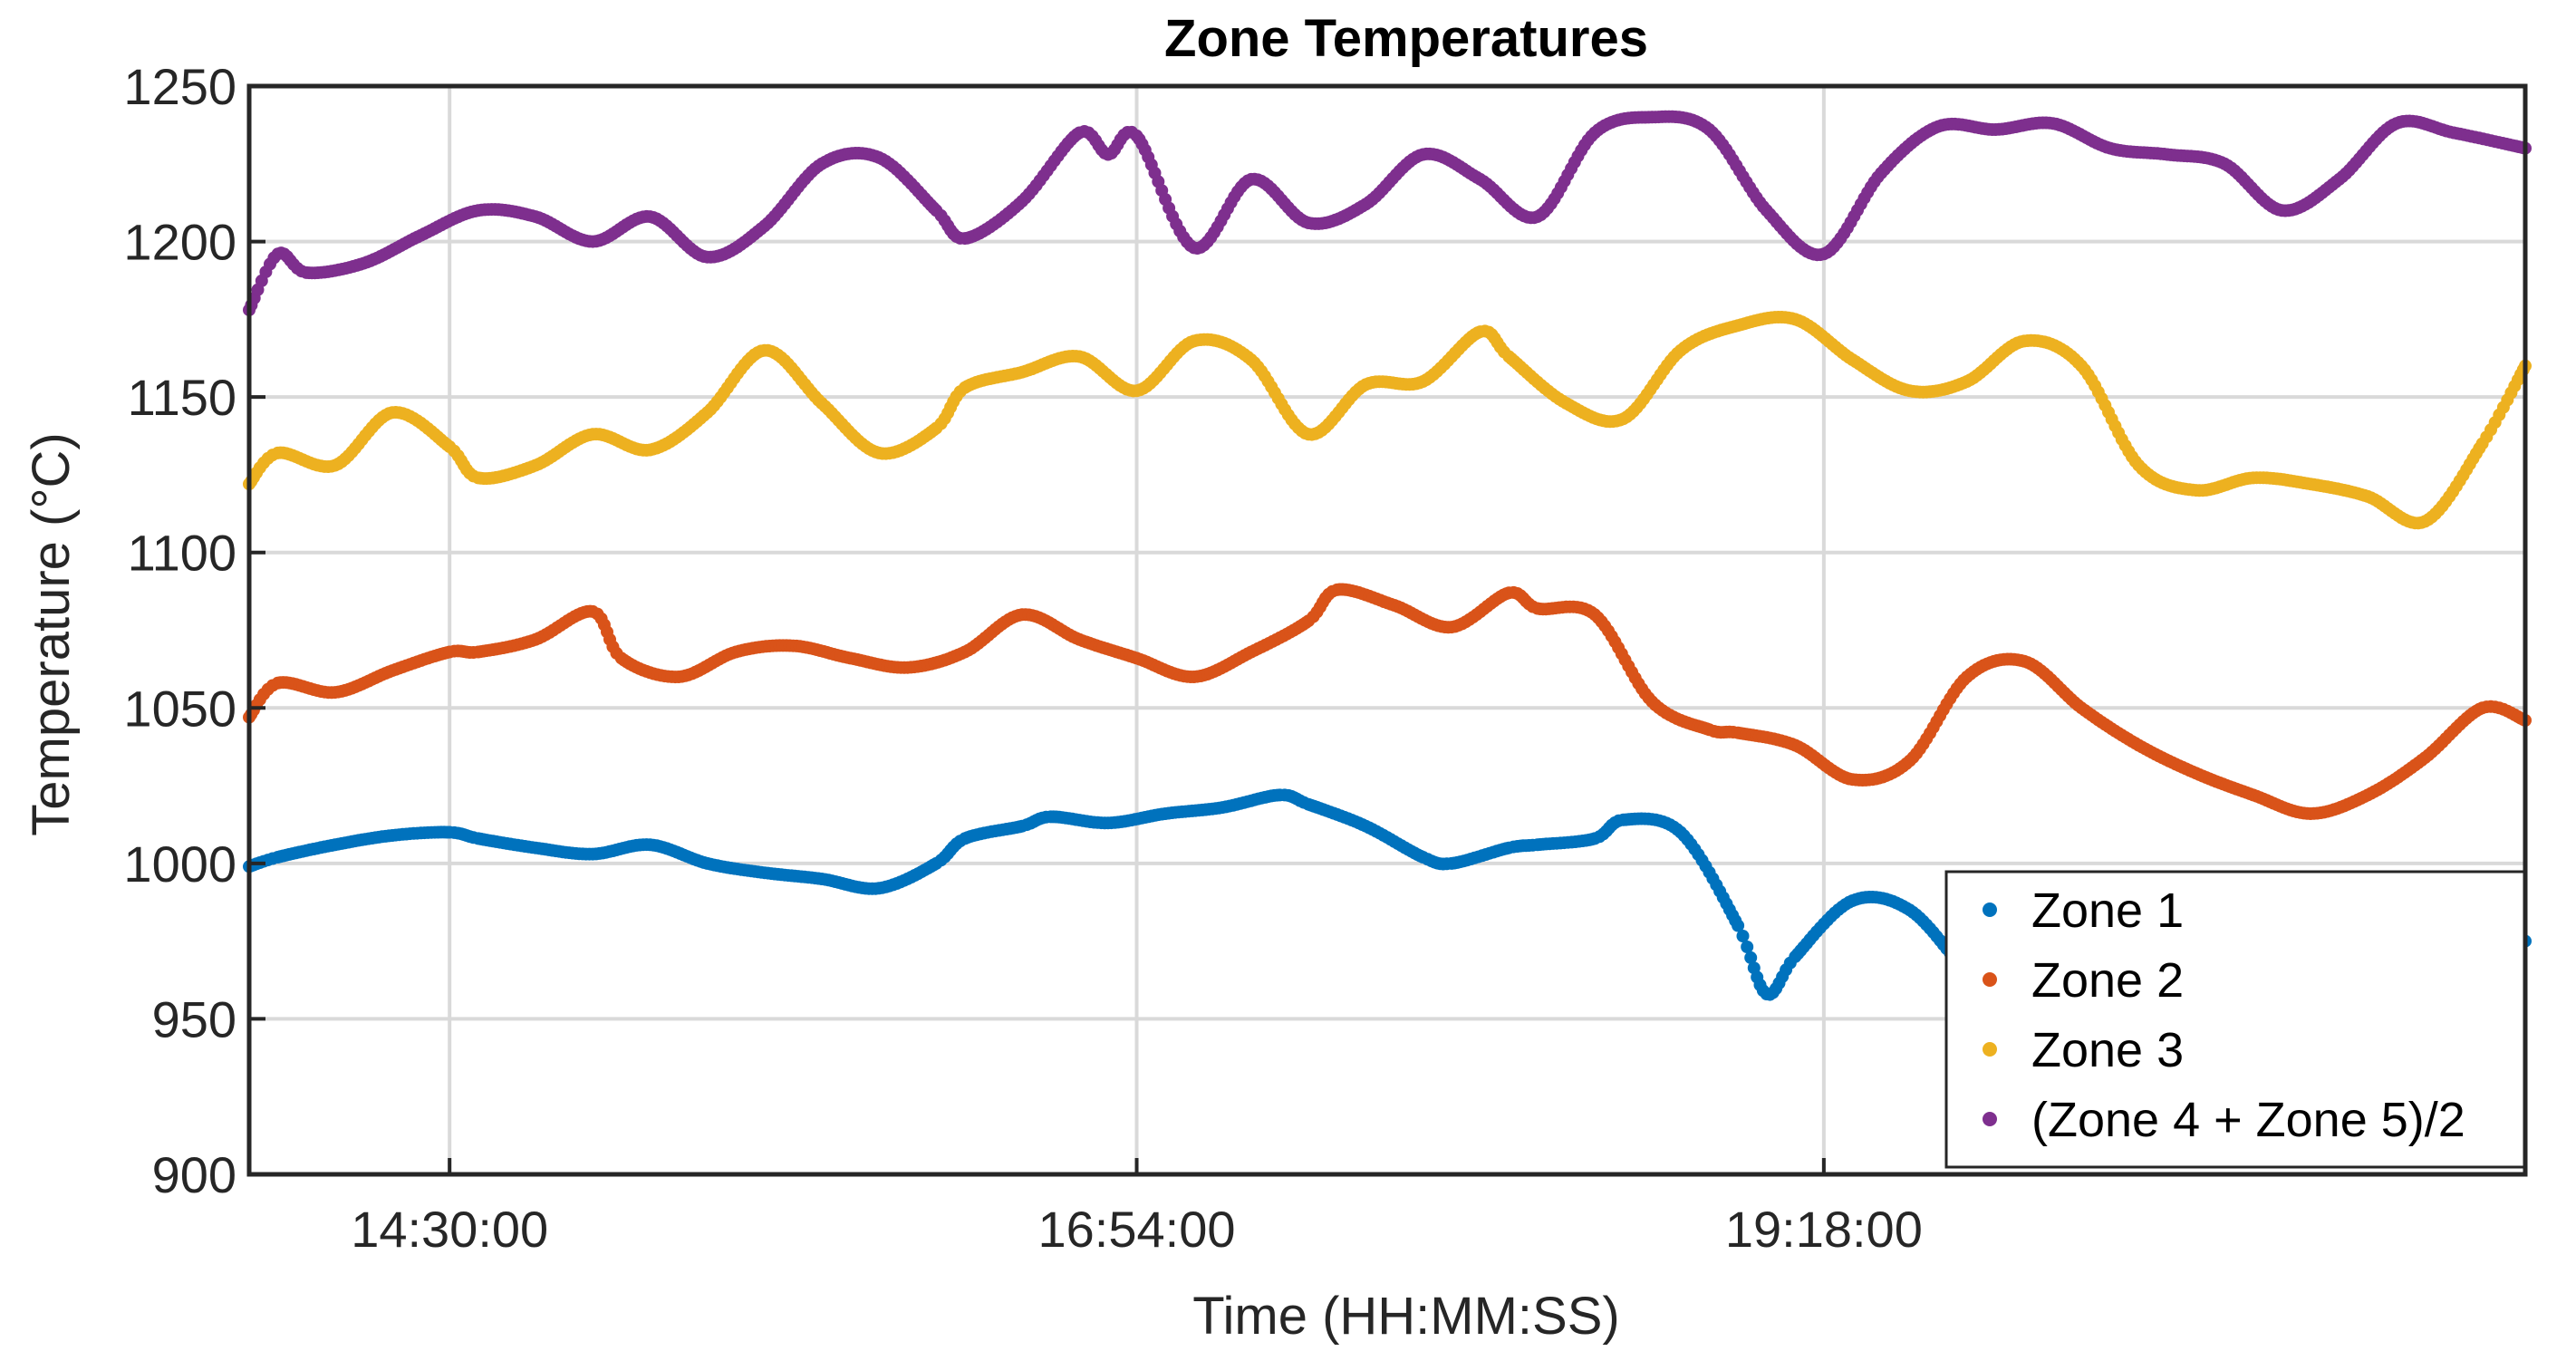 This screenshot has width=2576, height=1361. I want to click on x-tick-label: 16:54:00, so click(1137, 1230).